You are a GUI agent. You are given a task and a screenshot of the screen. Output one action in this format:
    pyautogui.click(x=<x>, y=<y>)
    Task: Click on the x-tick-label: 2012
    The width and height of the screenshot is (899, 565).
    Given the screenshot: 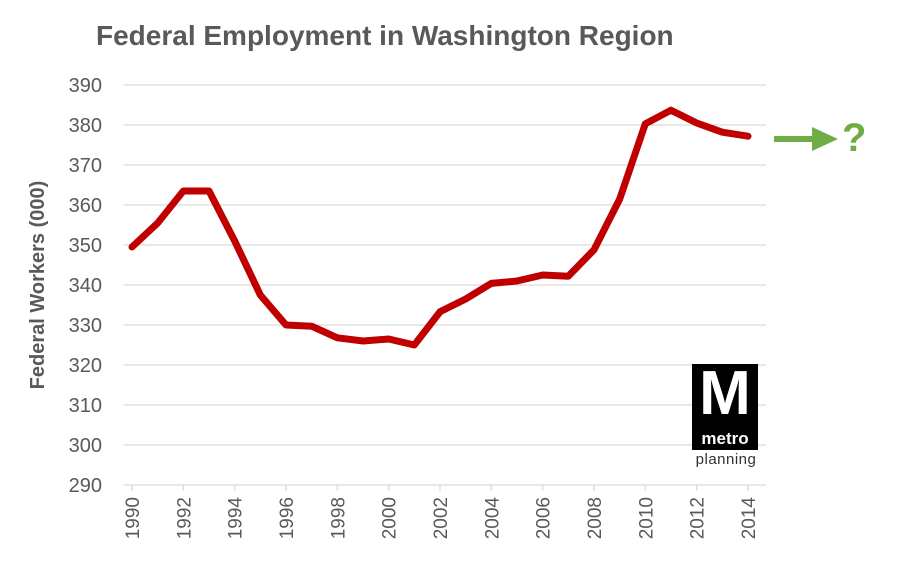 What is the action you would take?
    pyautogui.click(x=698, y=518)
    